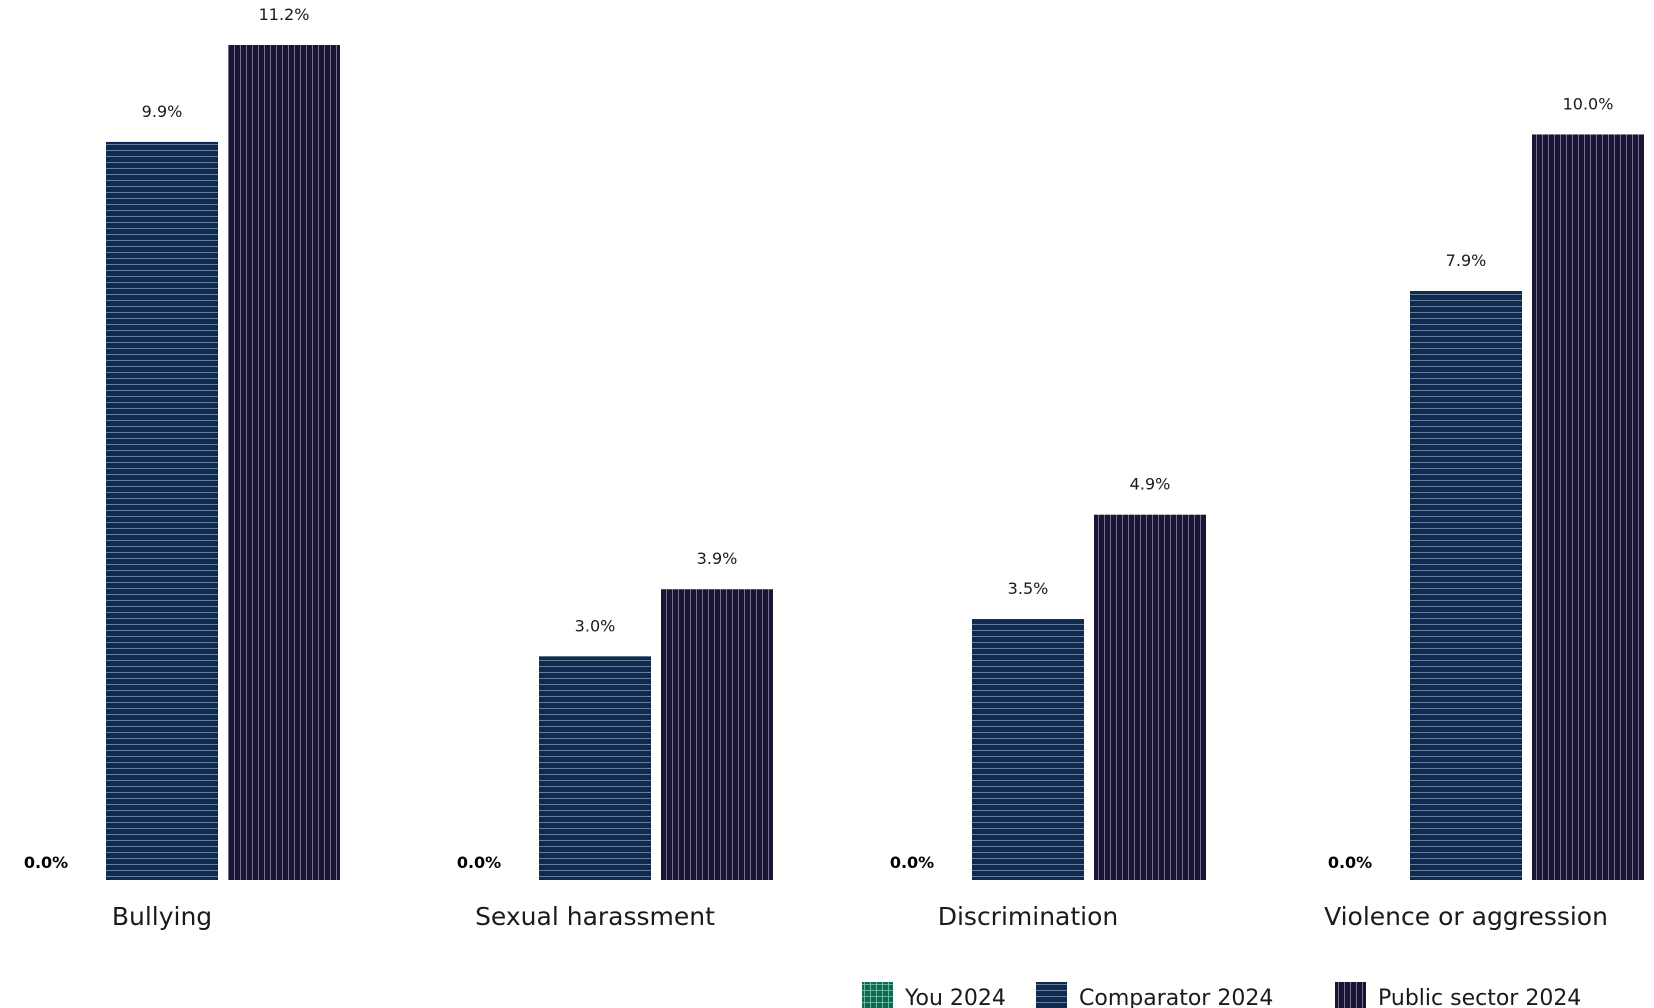 This screenshot has height=1008, width=1654. I want to click on bar-public-sector-2024-sexual-harassment, so click(717, 734).